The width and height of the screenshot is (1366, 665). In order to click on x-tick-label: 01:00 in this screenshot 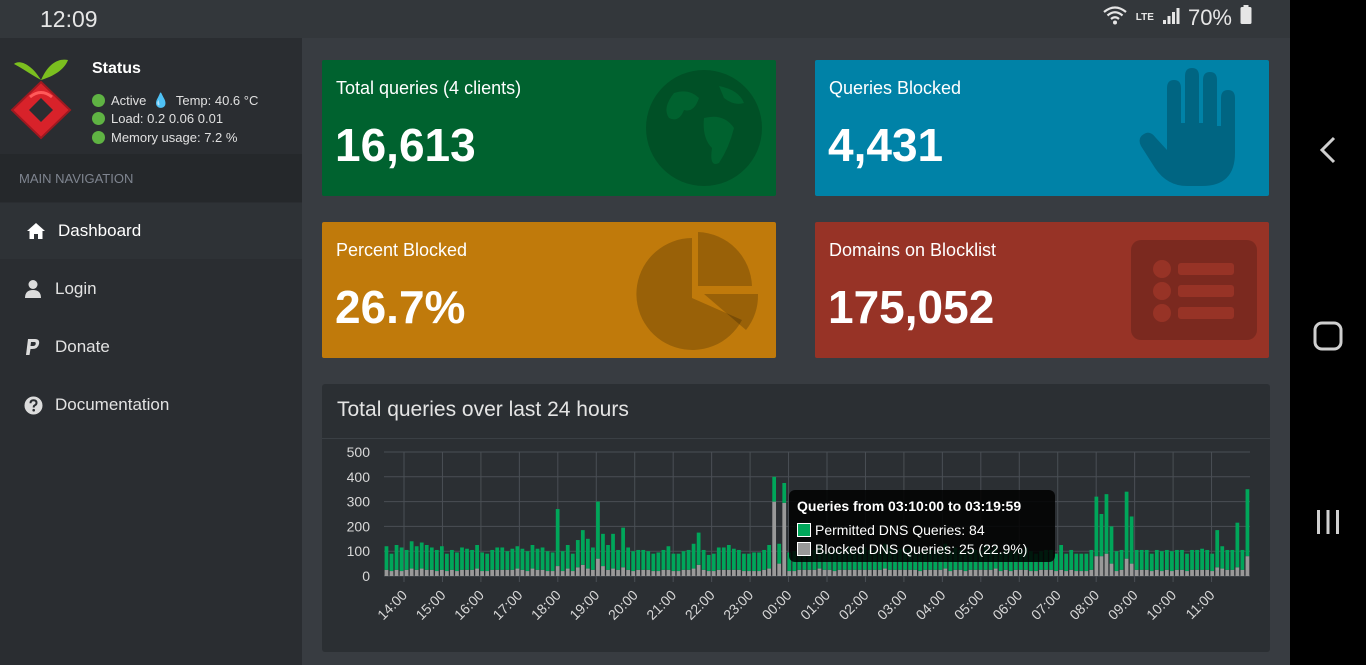, I will do `click(815, 605)`.